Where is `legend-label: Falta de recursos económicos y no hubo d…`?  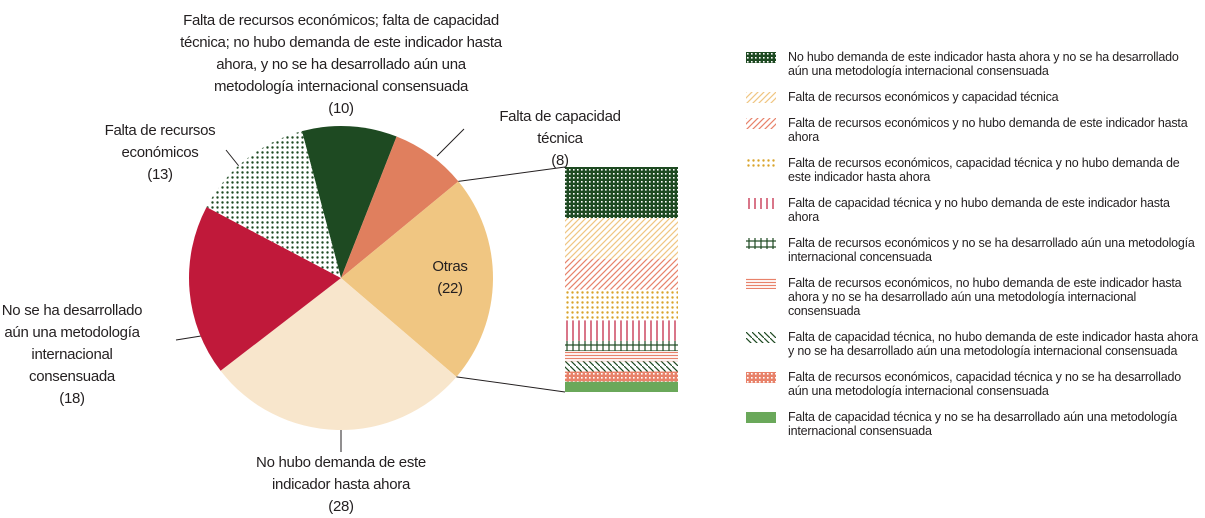
legend-label: Falta de recursos económicos y no hubo d… is located at coordinates (988, 130).